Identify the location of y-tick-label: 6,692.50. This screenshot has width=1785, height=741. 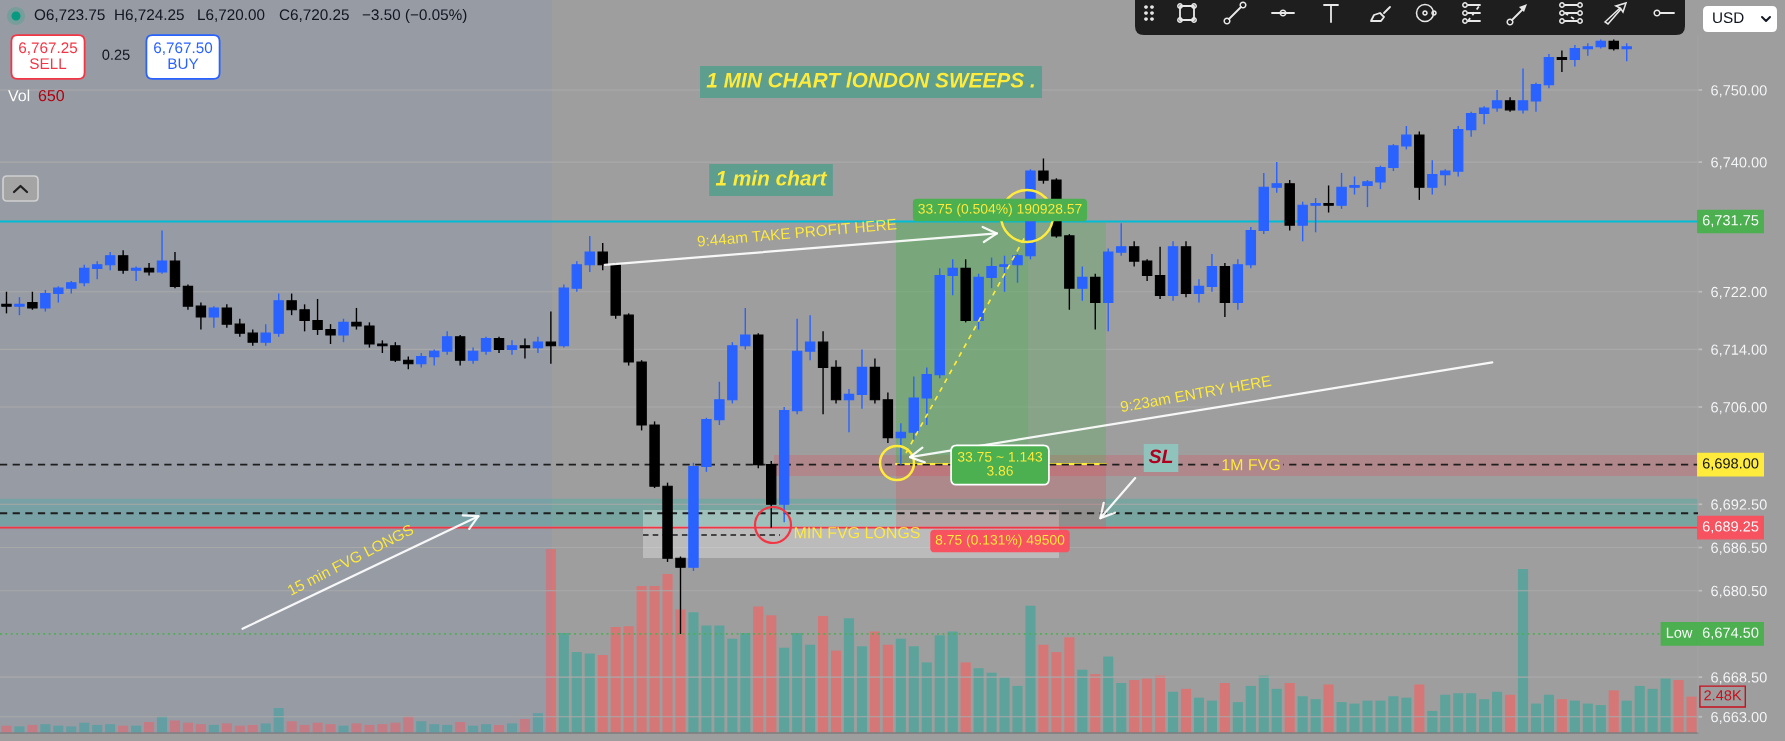
(1739, 505).